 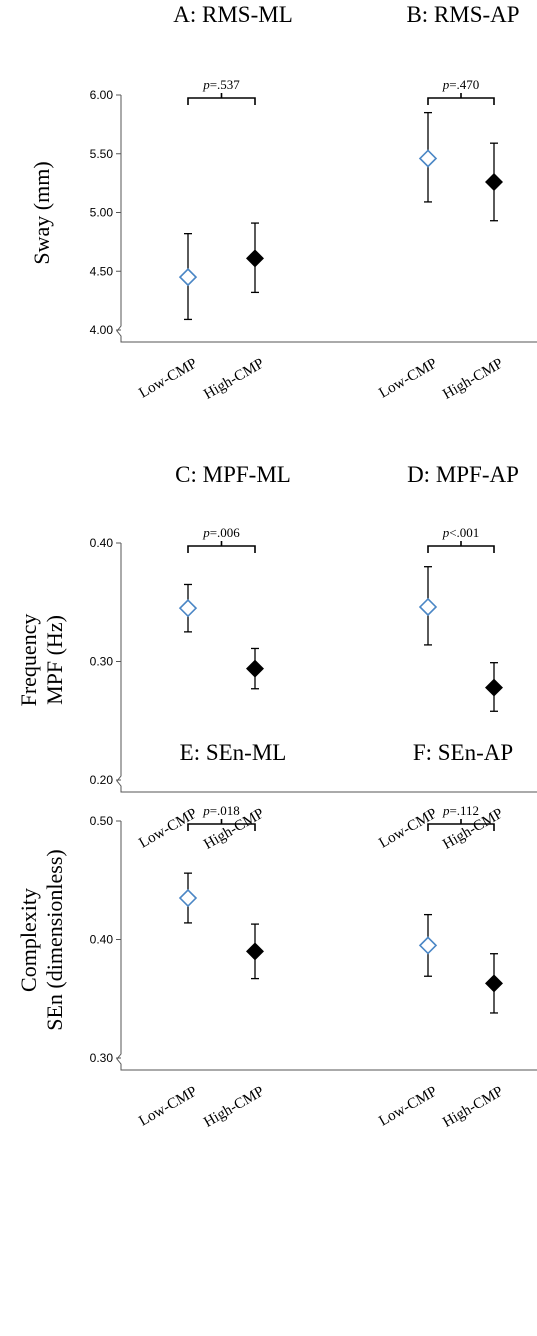 I want to click on y-tick-label: 4.50, so click(x=102, y=271).